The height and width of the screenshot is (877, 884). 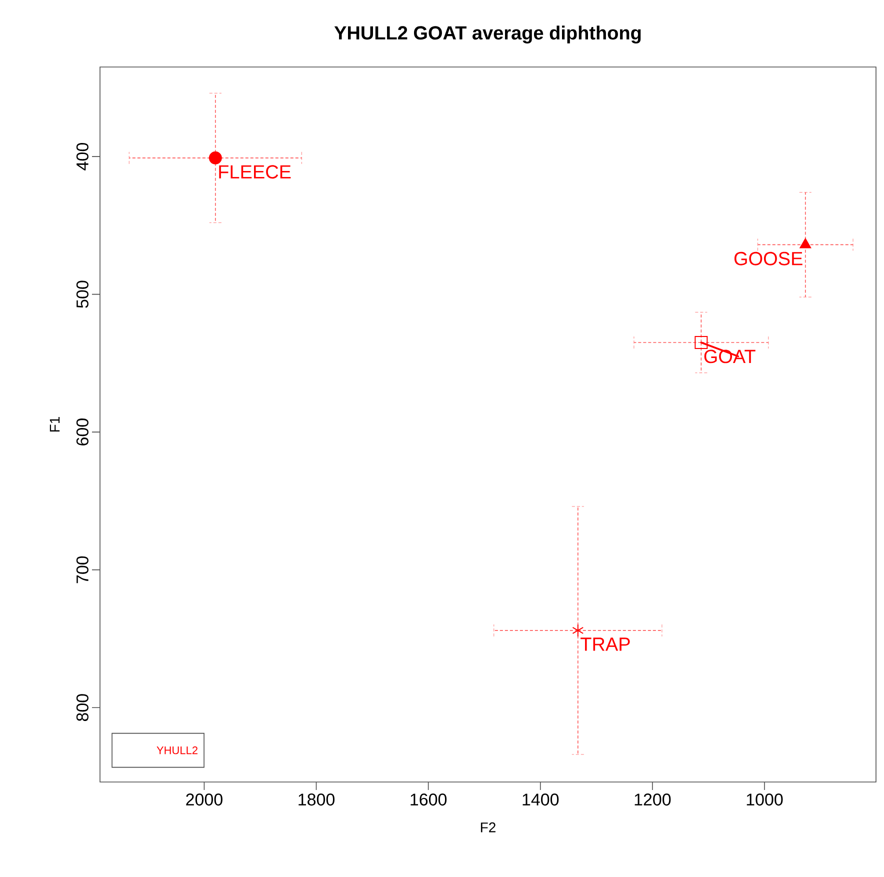 What do you see at coordinates (82, 432) in the screenshot?
I see `y-tick-label: 600` at bounding box center [82, 432].